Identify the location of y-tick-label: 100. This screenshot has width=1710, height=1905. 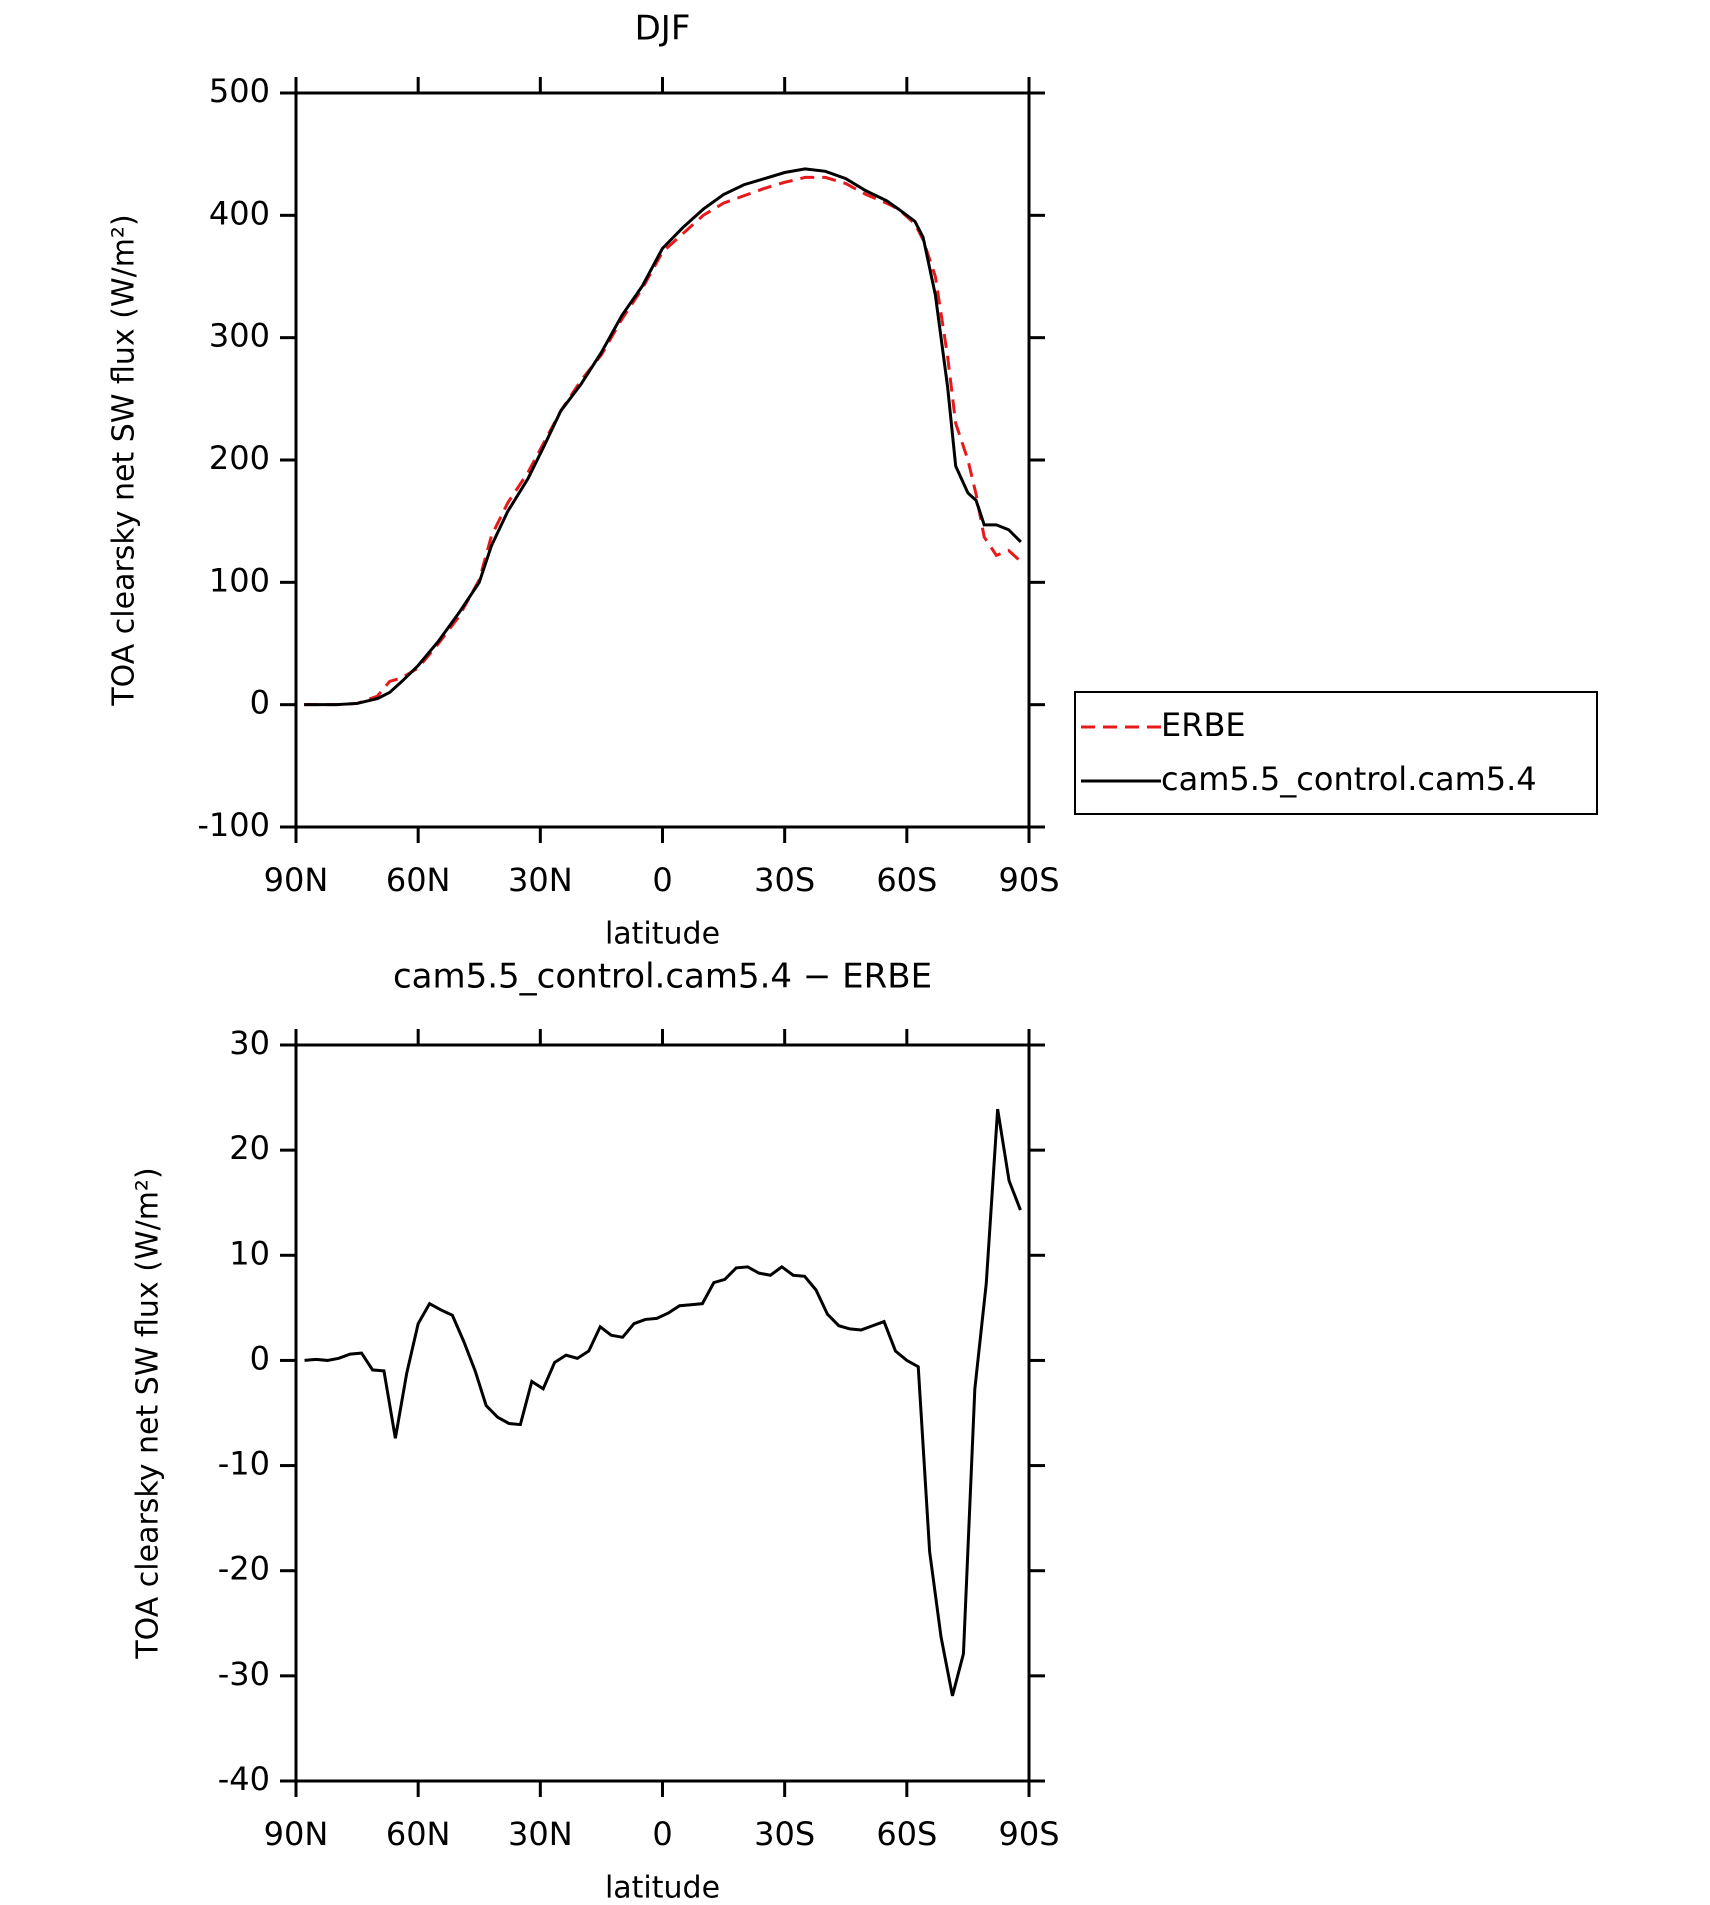
(239, 580).